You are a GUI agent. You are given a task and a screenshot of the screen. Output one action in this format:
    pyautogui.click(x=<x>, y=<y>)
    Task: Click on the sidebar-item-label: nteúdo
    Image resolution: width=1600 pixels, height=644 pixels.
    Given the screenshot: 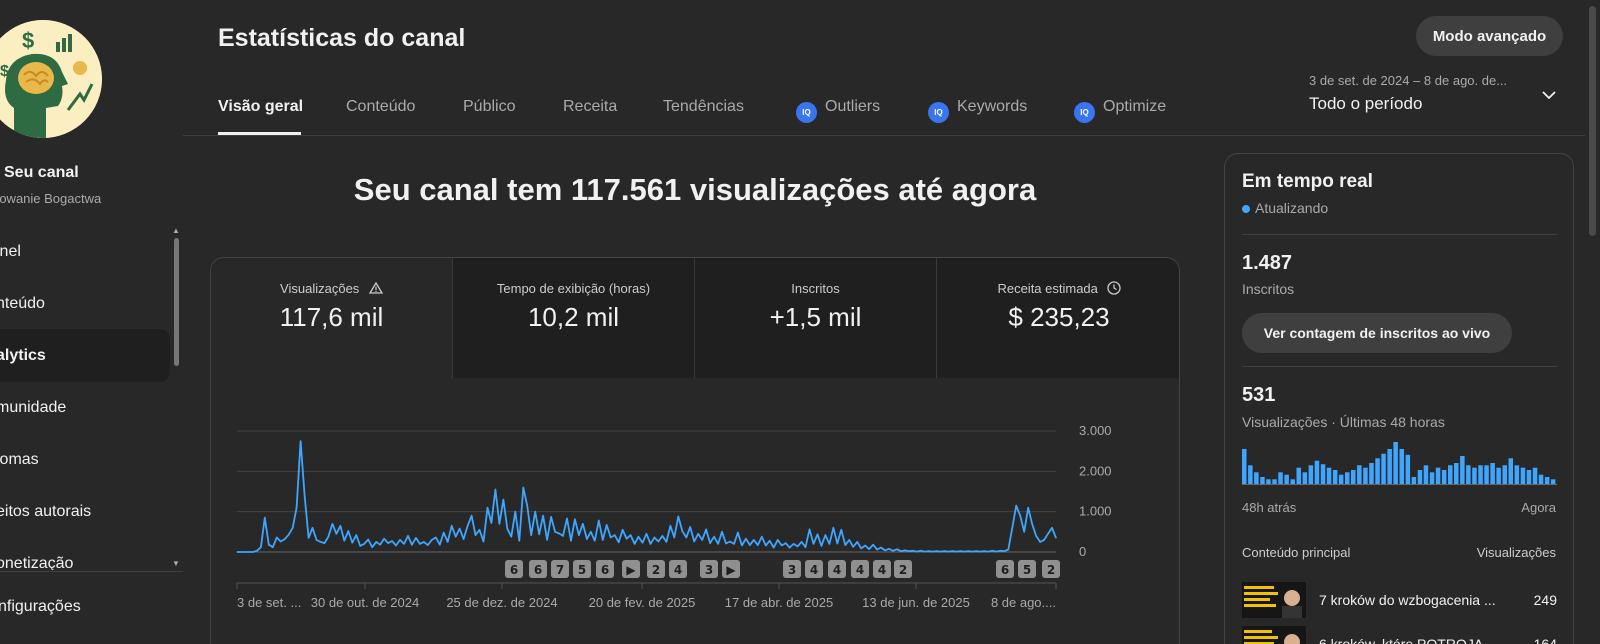 What is the action you would take?
    pyautogui.click(x=22, y=303)
    